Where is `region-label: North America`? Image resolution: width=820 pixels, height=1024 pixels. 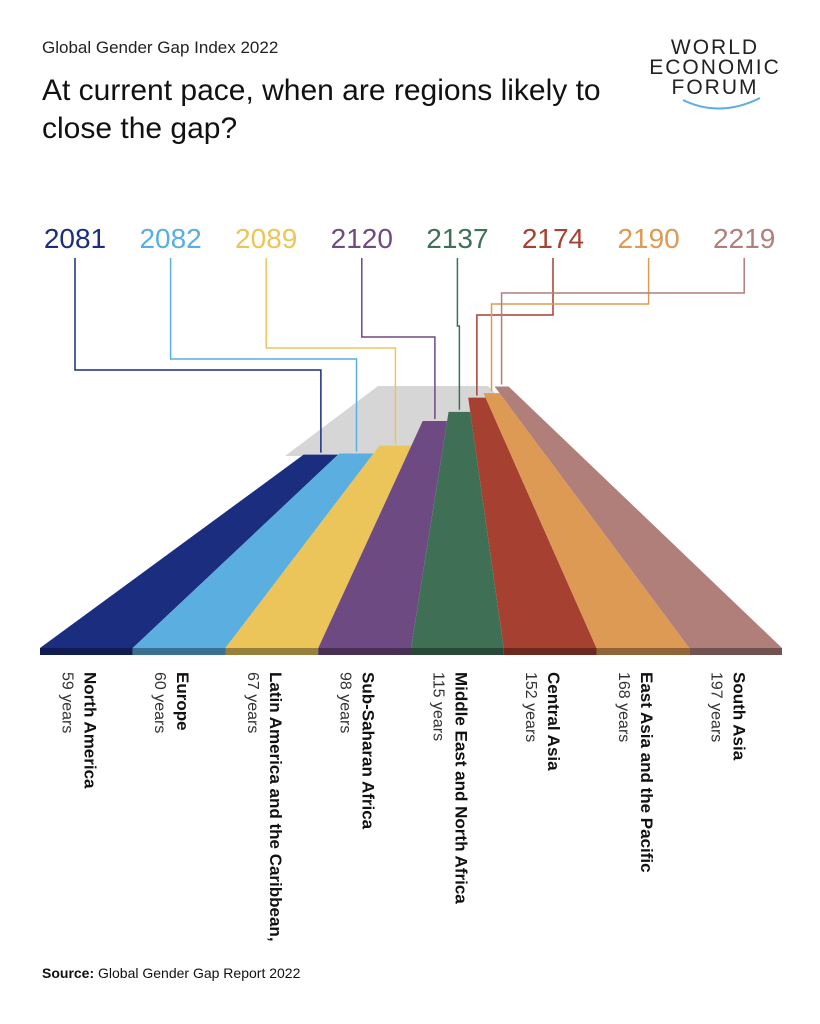 region-label: North America is located at coordinates (89, 730).